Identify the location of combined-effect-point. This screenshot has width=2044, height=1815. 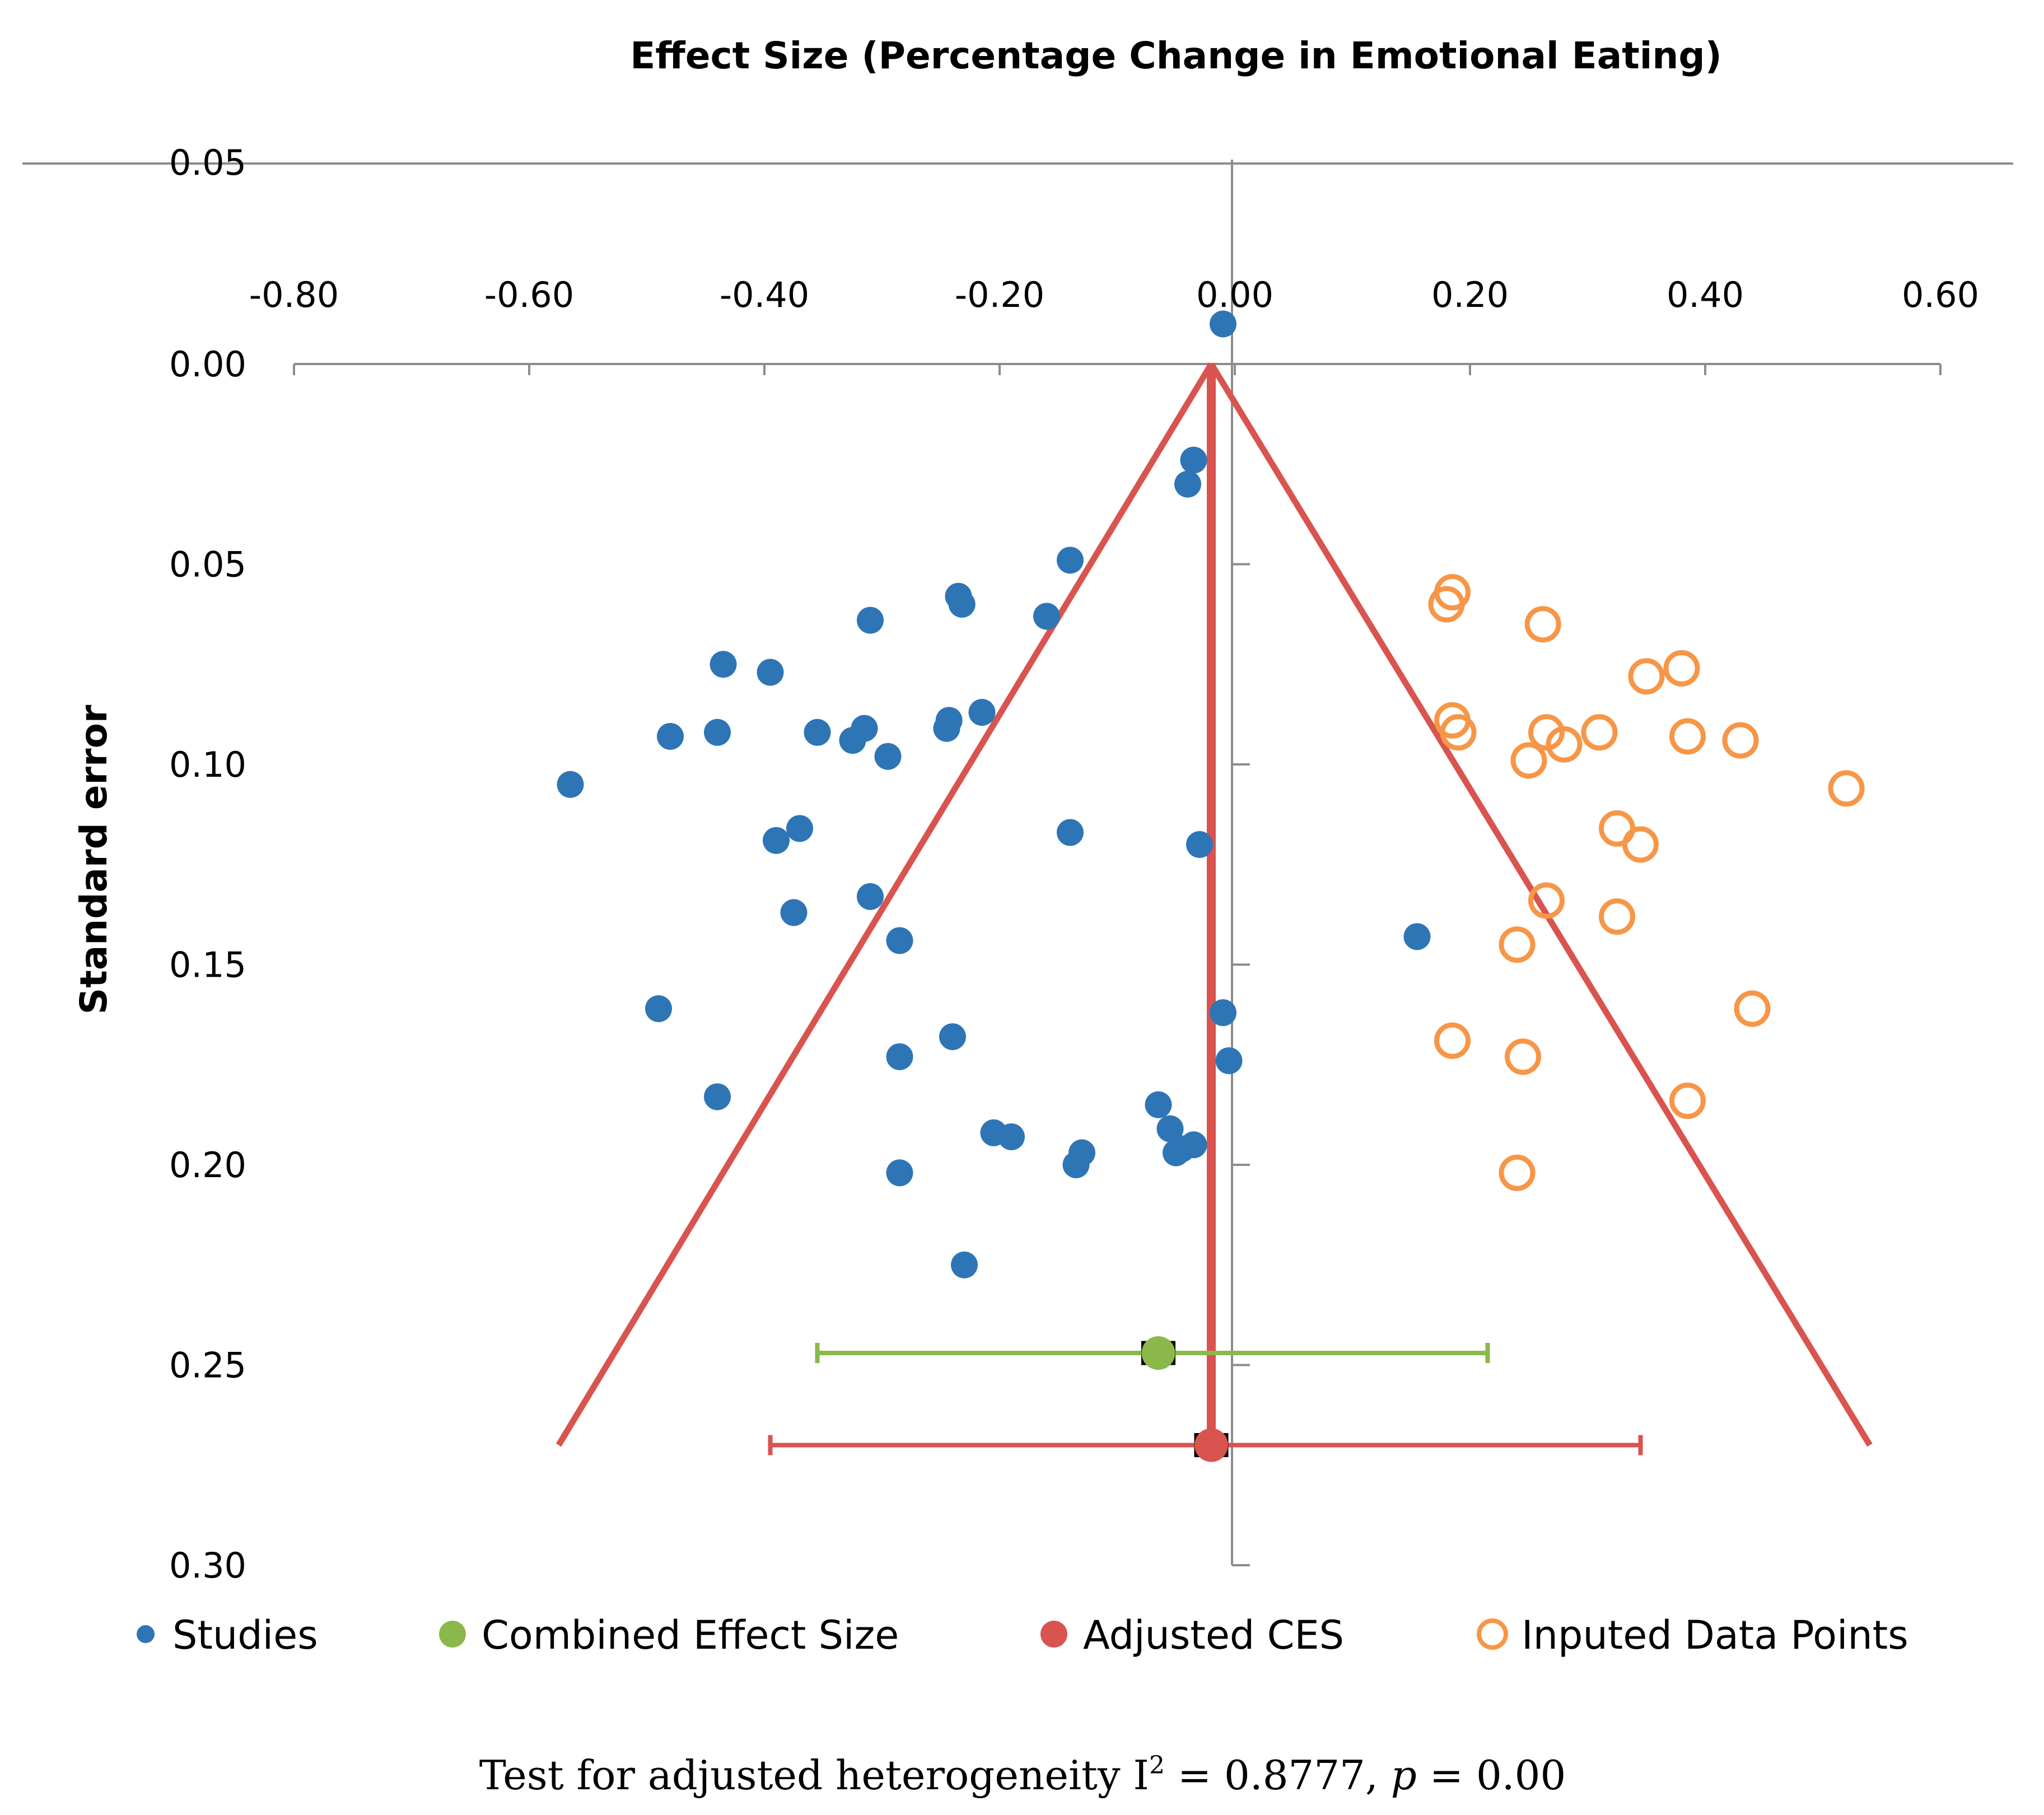
(1158, 1353).